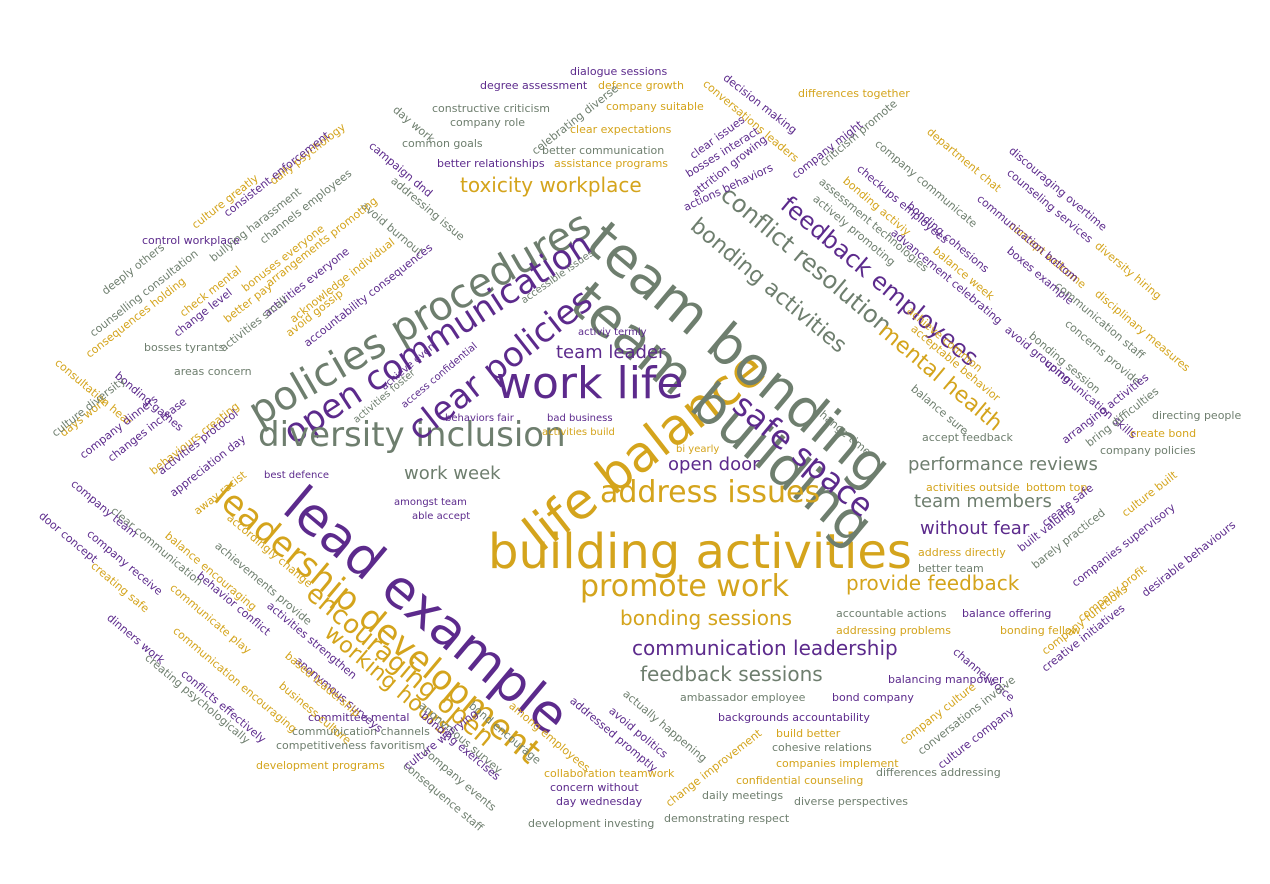 This screenshot has width=1270, height=884. I want to click on word-able-accept: able accept, so click(441, 516).